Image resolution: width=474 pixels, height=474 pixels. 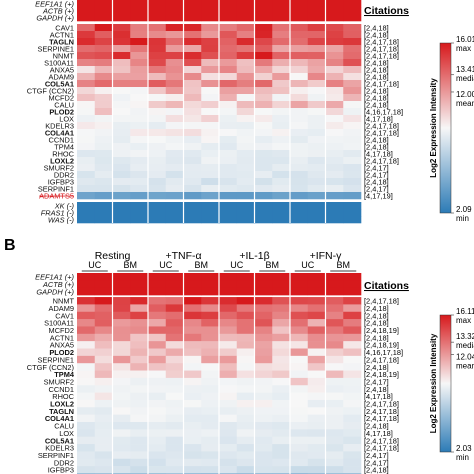 I want to click on gene-label: CAV1, so click(x=64, y=315).